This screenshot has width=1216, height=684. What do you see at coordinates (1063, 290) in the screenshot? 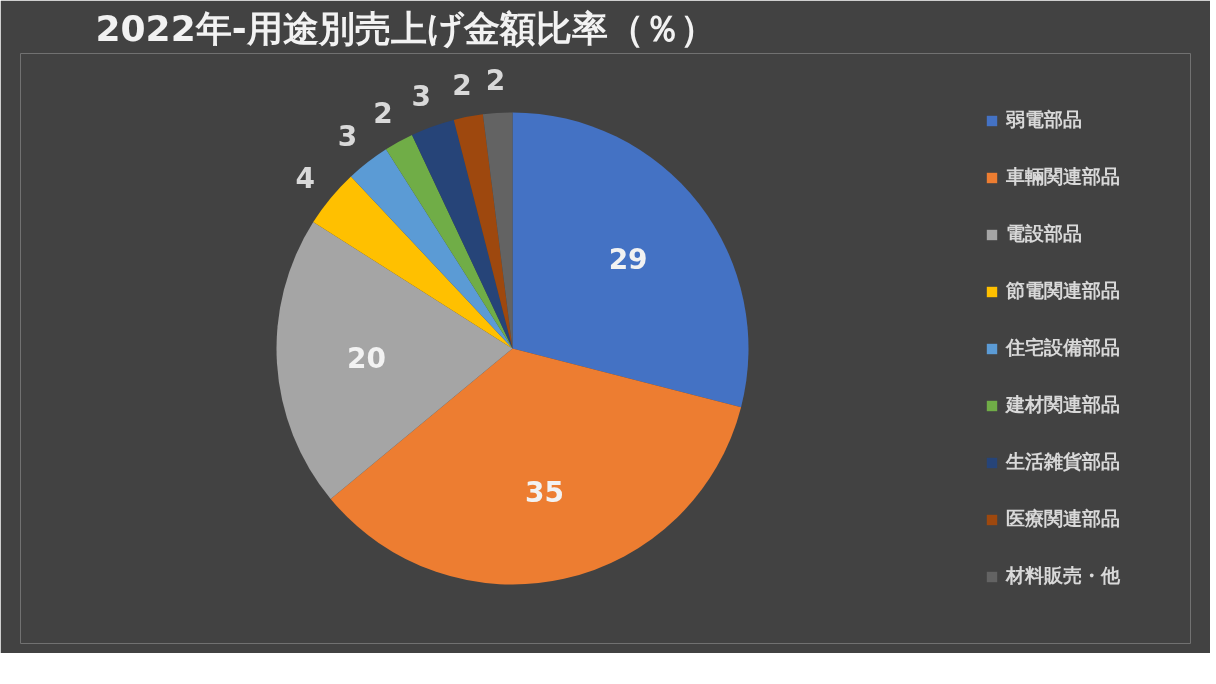
I see `legend-label: 節電関連部品` at bounding box center [1063, 290].